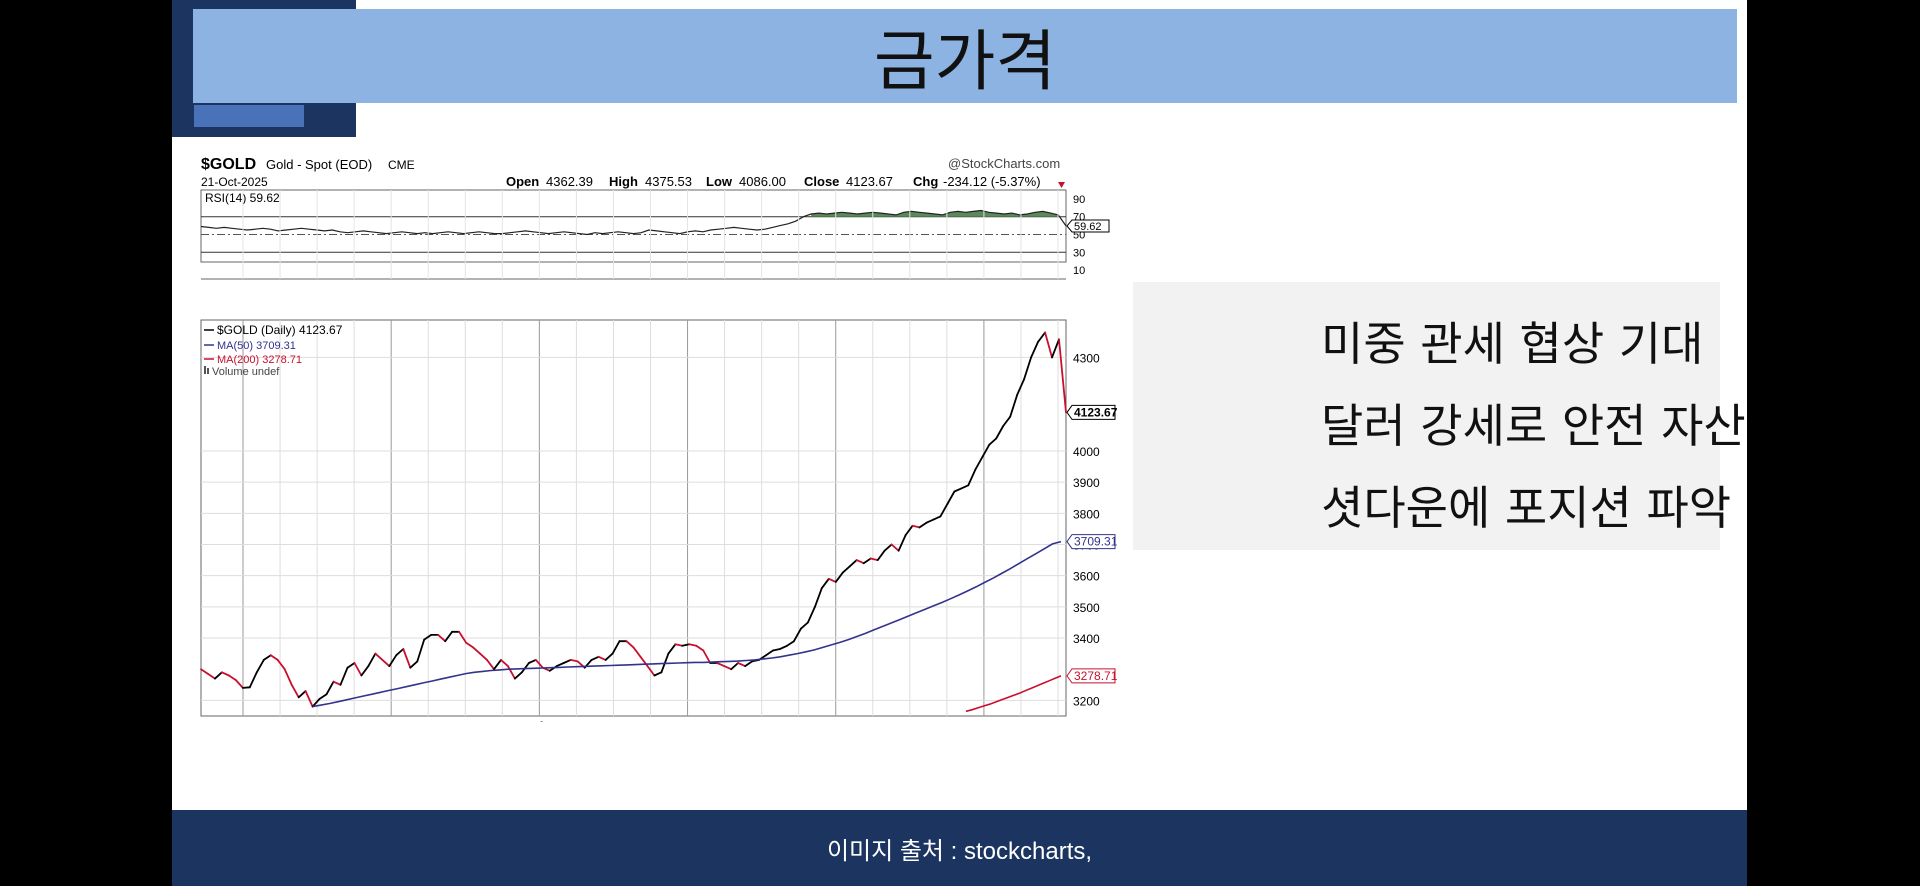 The height and width of the screenshot is (886, 1920). I want to click on x-tick-label: 11, so click(725, 720).